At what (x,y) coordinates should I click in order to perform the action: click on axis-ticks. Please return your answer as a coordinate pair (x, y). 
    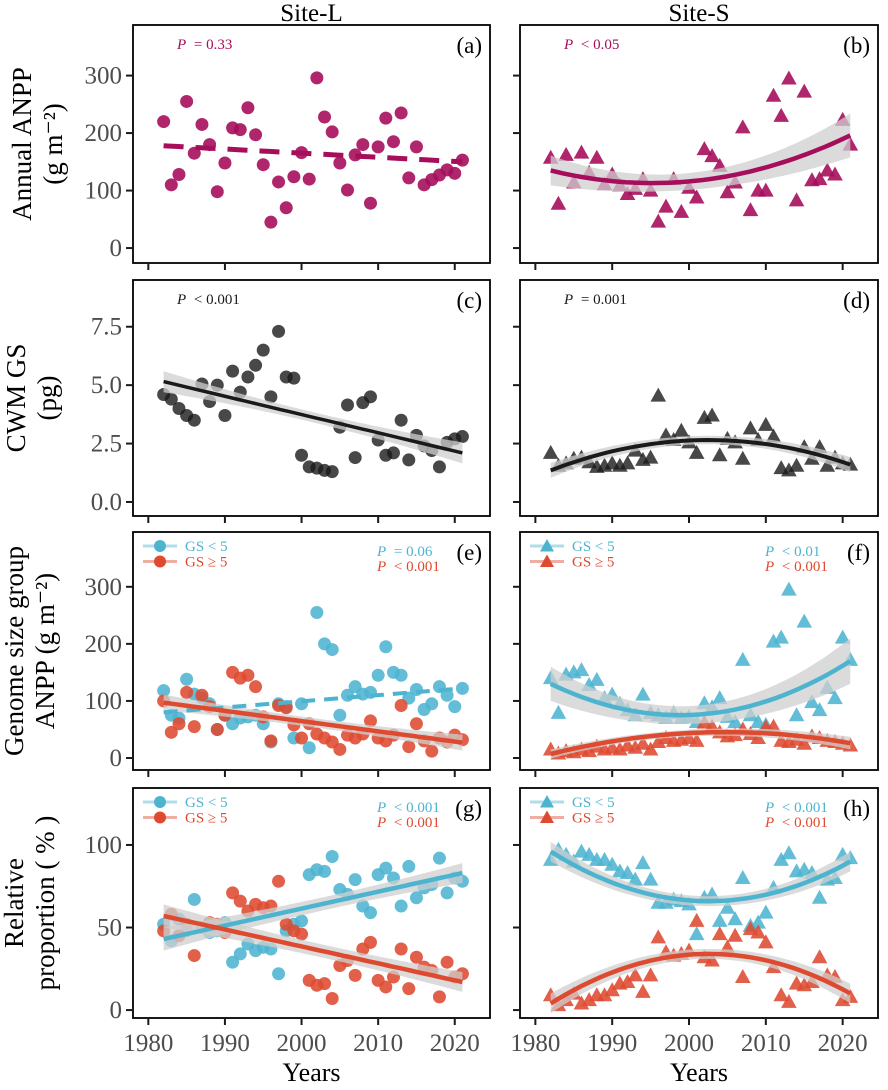
    Looking at the image, I should click on (291, 934).